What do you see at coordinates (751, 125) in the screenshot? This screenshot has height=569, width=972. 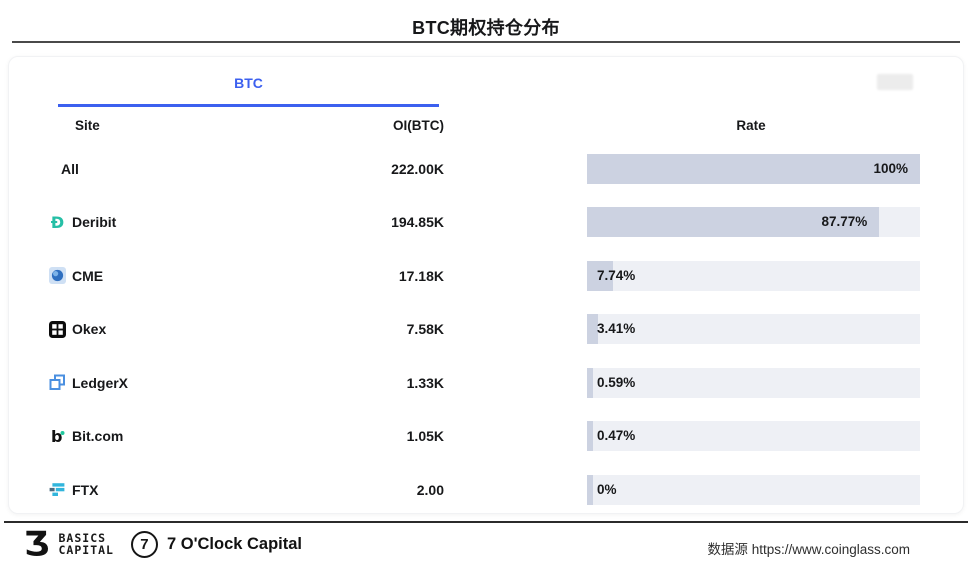 I see `column-header-rate: Rate` at bounding box center [751, 125].